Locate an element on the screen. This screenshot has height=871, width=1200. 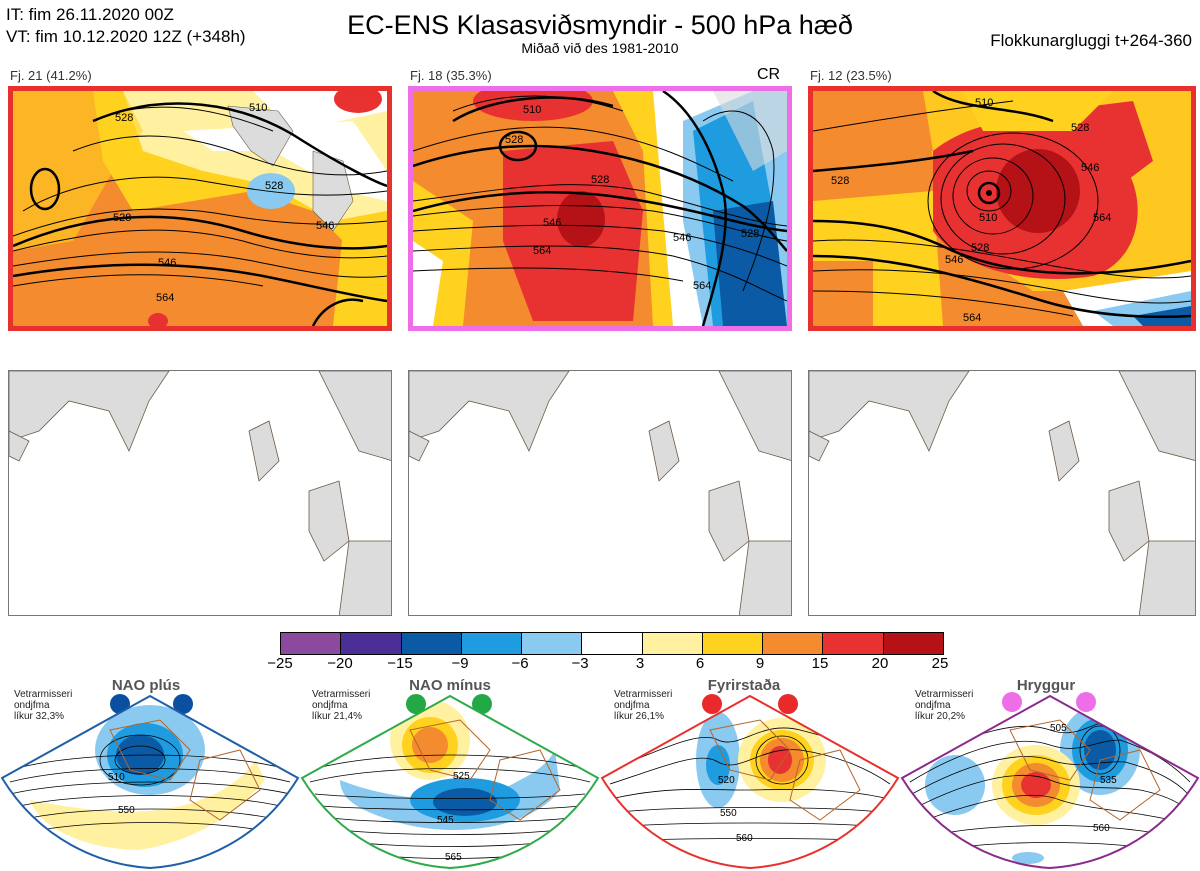
colorbar-tick: −3 is located at coordinates (580, 663).